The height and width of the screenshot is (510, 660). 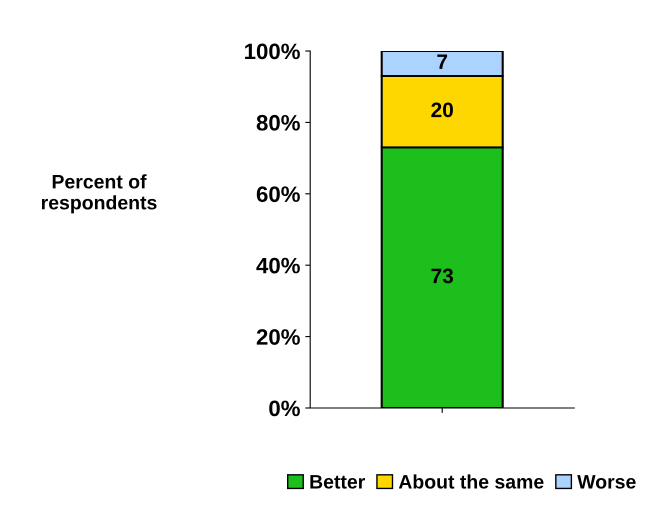 What do you see at coordinates (278, 122) in the screenshot?
I see `y-tick-label: 80%` at bounding box center [278, 122].